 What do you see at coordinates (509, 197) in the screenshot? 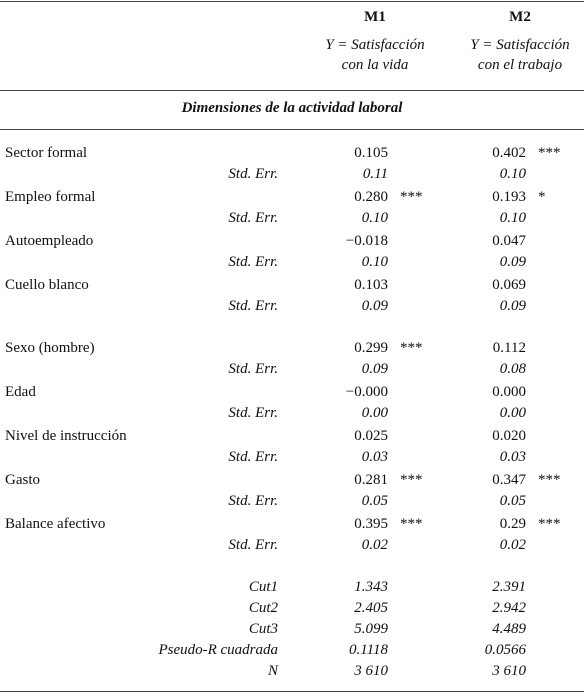
I see `coefficient: 0.193` at bounding box center [509, 197].